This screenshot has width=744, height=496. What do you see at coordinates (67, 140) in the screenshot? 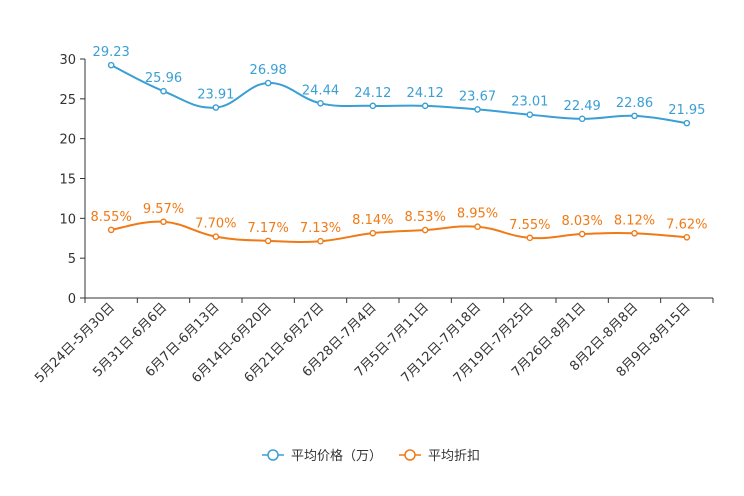
I see `y-tick-label: 20` at bounding box center [67, 140].